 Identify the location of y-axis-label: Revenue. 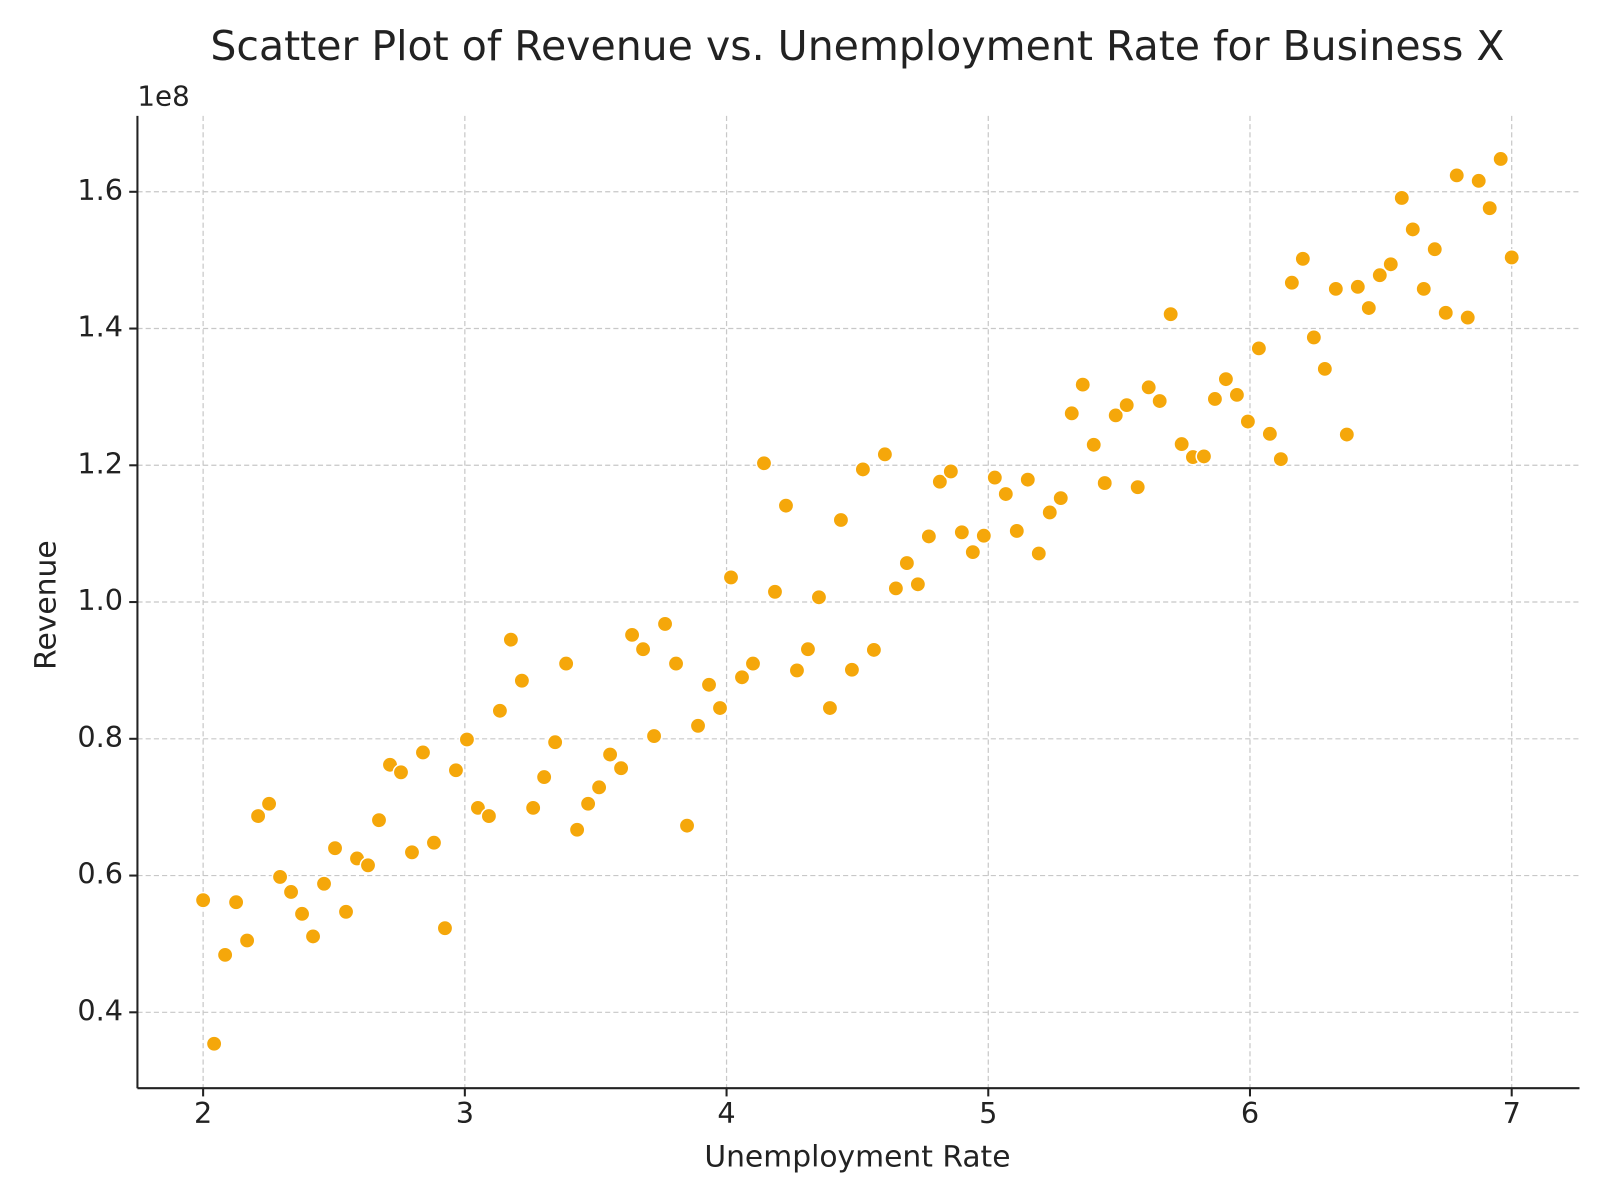
(46, 604).